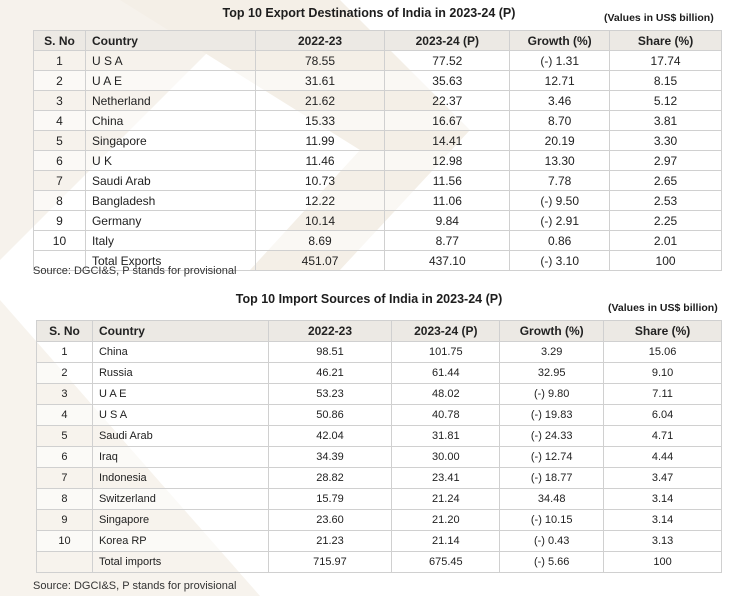 The height and width of the screenshot is (596, 738). What do you see at coordinates (180, 499) in the screenshot?
I see `cell-country: Switzerland` at bounding box center [180, 499].